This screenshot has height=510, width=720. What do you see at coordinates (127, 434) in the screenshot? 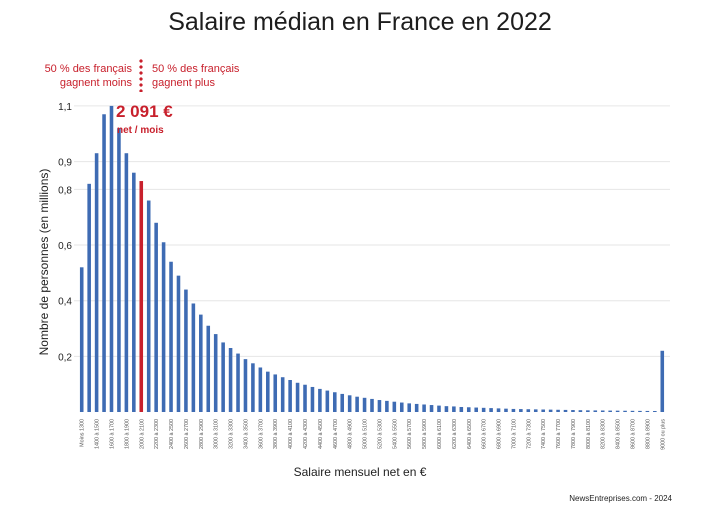
I see `x-tick-label: 1800 à 1900` at bounding box center [127, 434].